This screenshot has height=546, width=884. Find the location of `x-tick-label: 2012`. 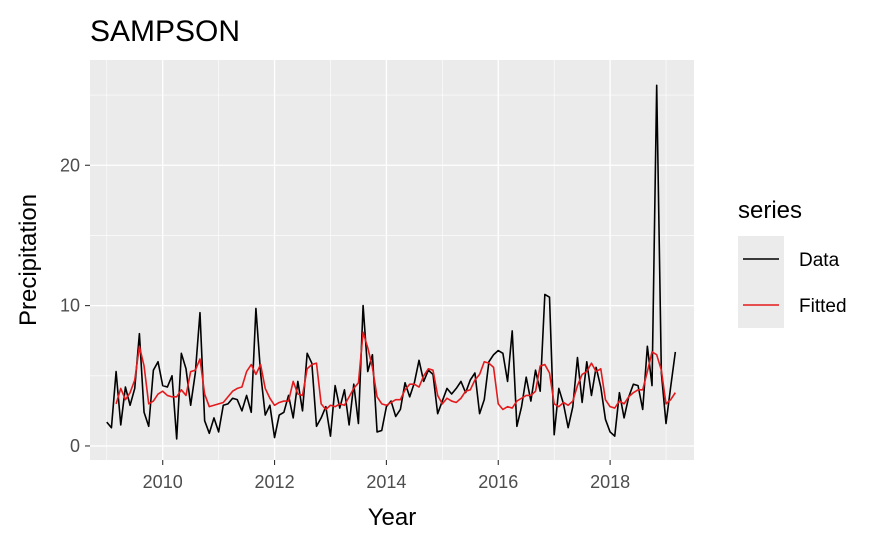

x-tick-label: 2012 is located at coordinates (275, 482).